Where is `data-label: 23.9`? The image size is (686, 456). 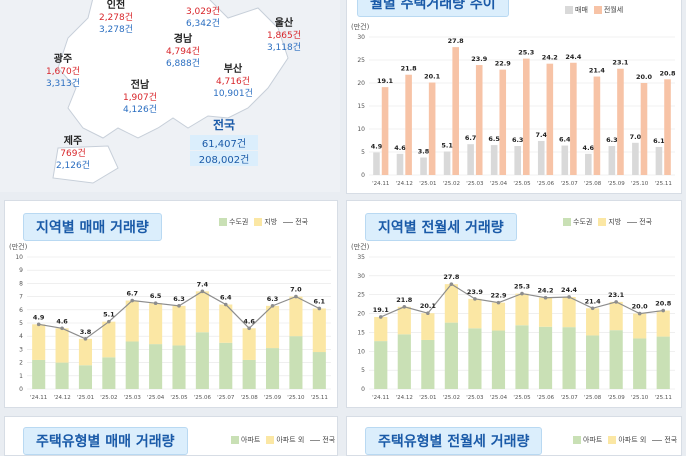 data-label: 23.9 is located at coordinates (475, 292).